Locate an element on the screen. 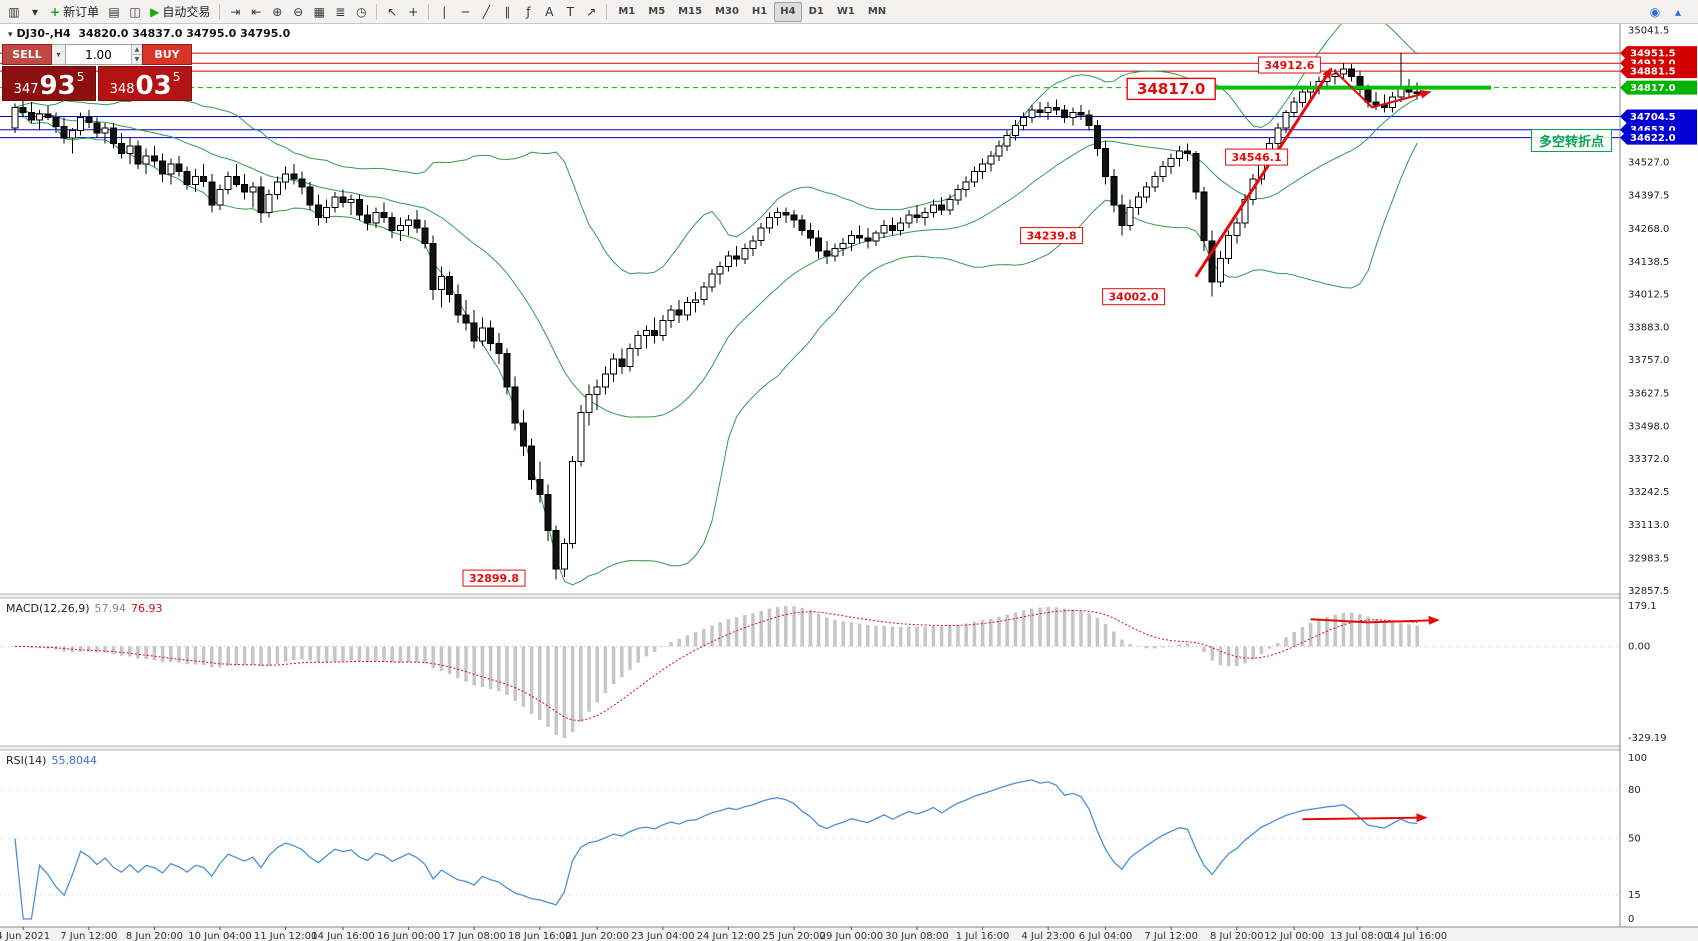 Image resolution: width=1698 pixels, height=941 pixels. svg-text: 12 Jul 00:00 is located at coordinates (1294, 936).